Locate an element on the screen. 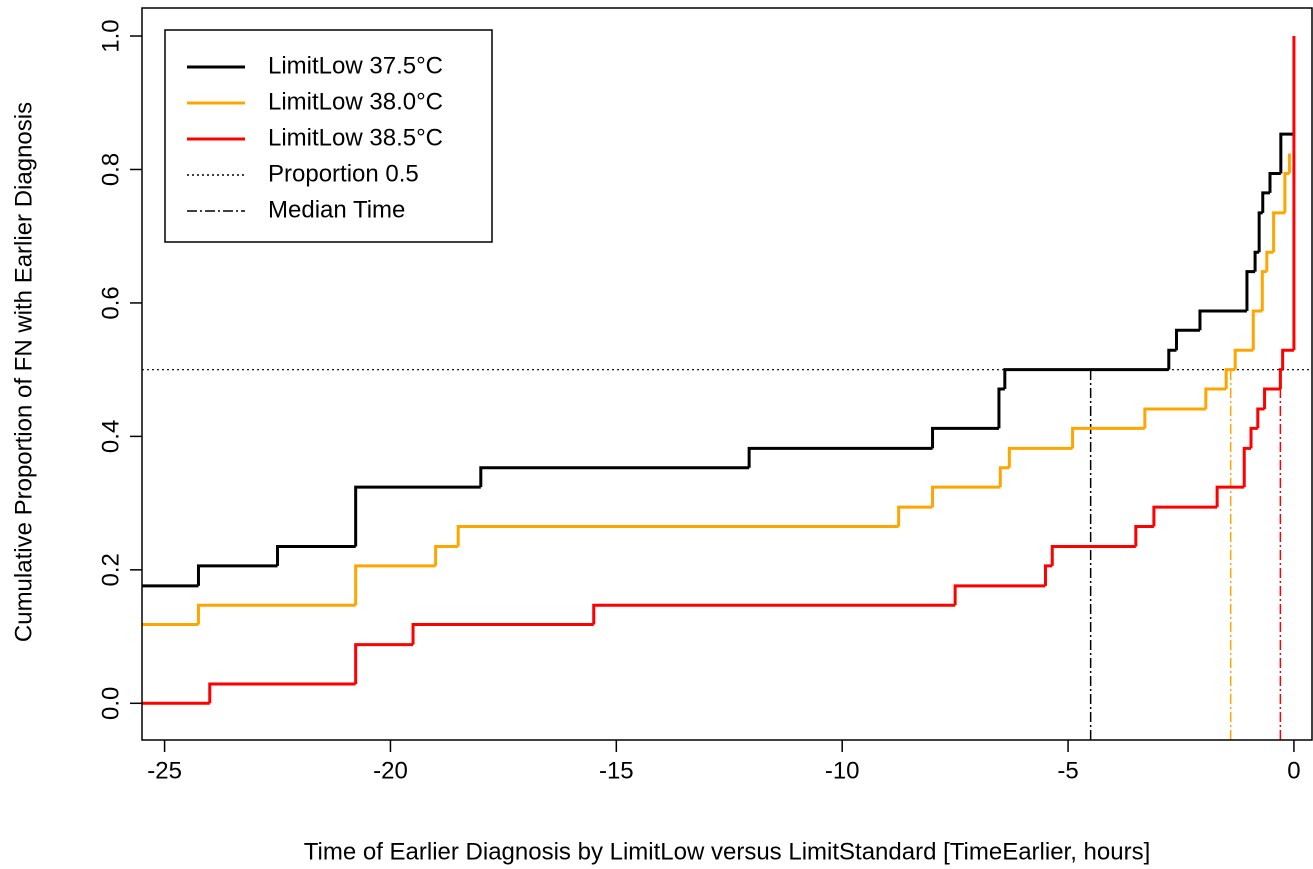 The image size is (1313, 869). y-tick-label: 0.8 is located at coordinates (110, 169).